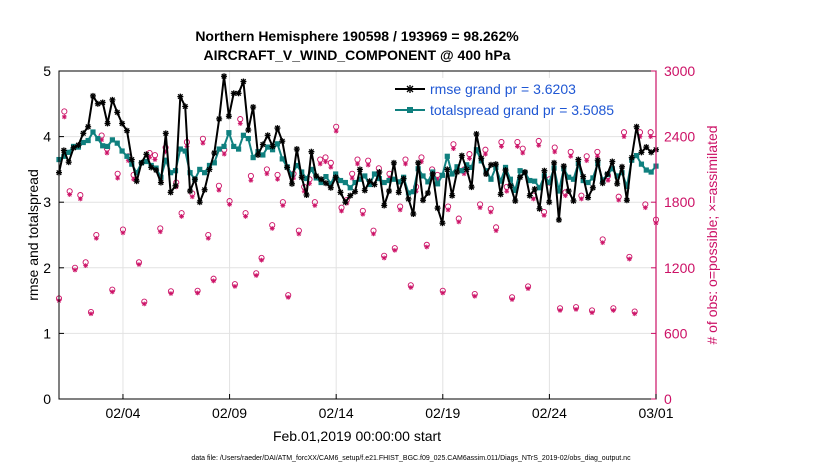  Describe the element at coordinates (679, 71) in the screenshot. I see `right-tick-label: 3000` at that location.